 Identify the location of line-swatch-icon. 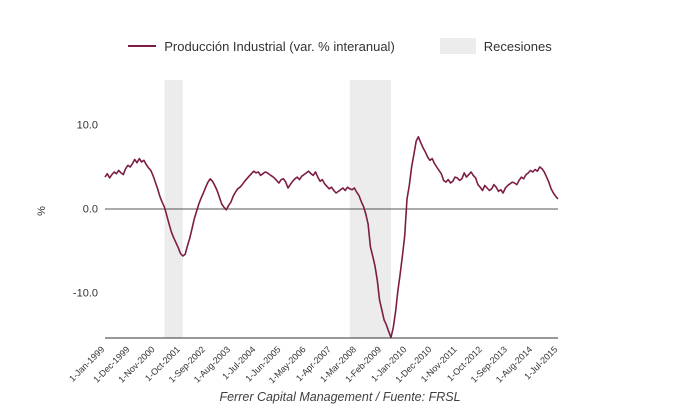
(142, 46).